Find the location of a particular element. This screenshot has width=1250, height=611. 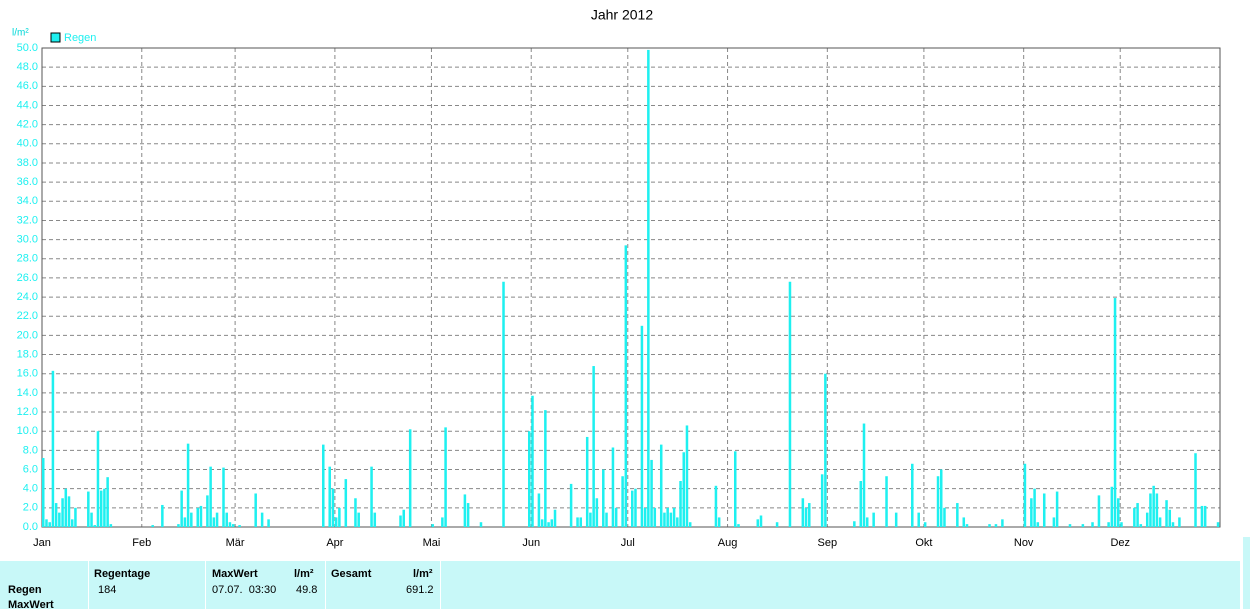

y-tick-label: 24.0 is located at coordinates (27, 297).